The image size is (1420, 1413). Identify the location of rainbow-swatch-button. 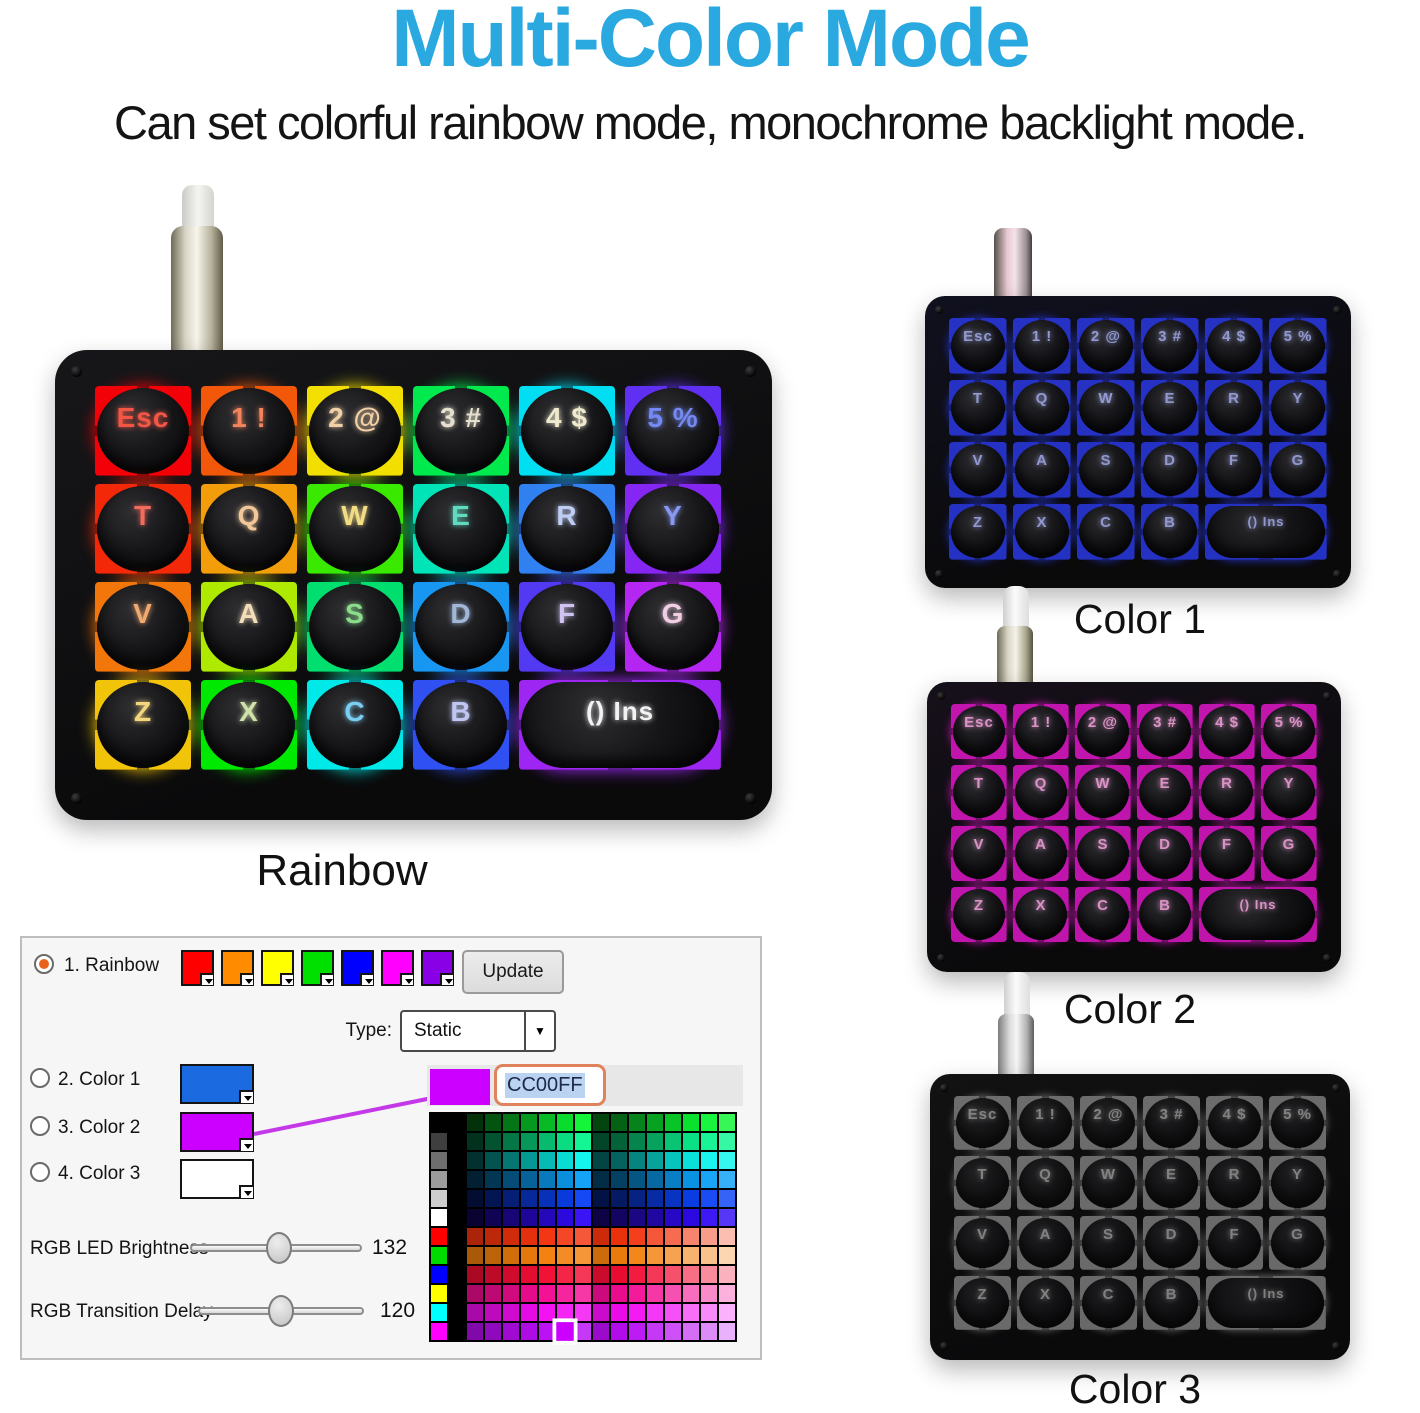
(437, 968).